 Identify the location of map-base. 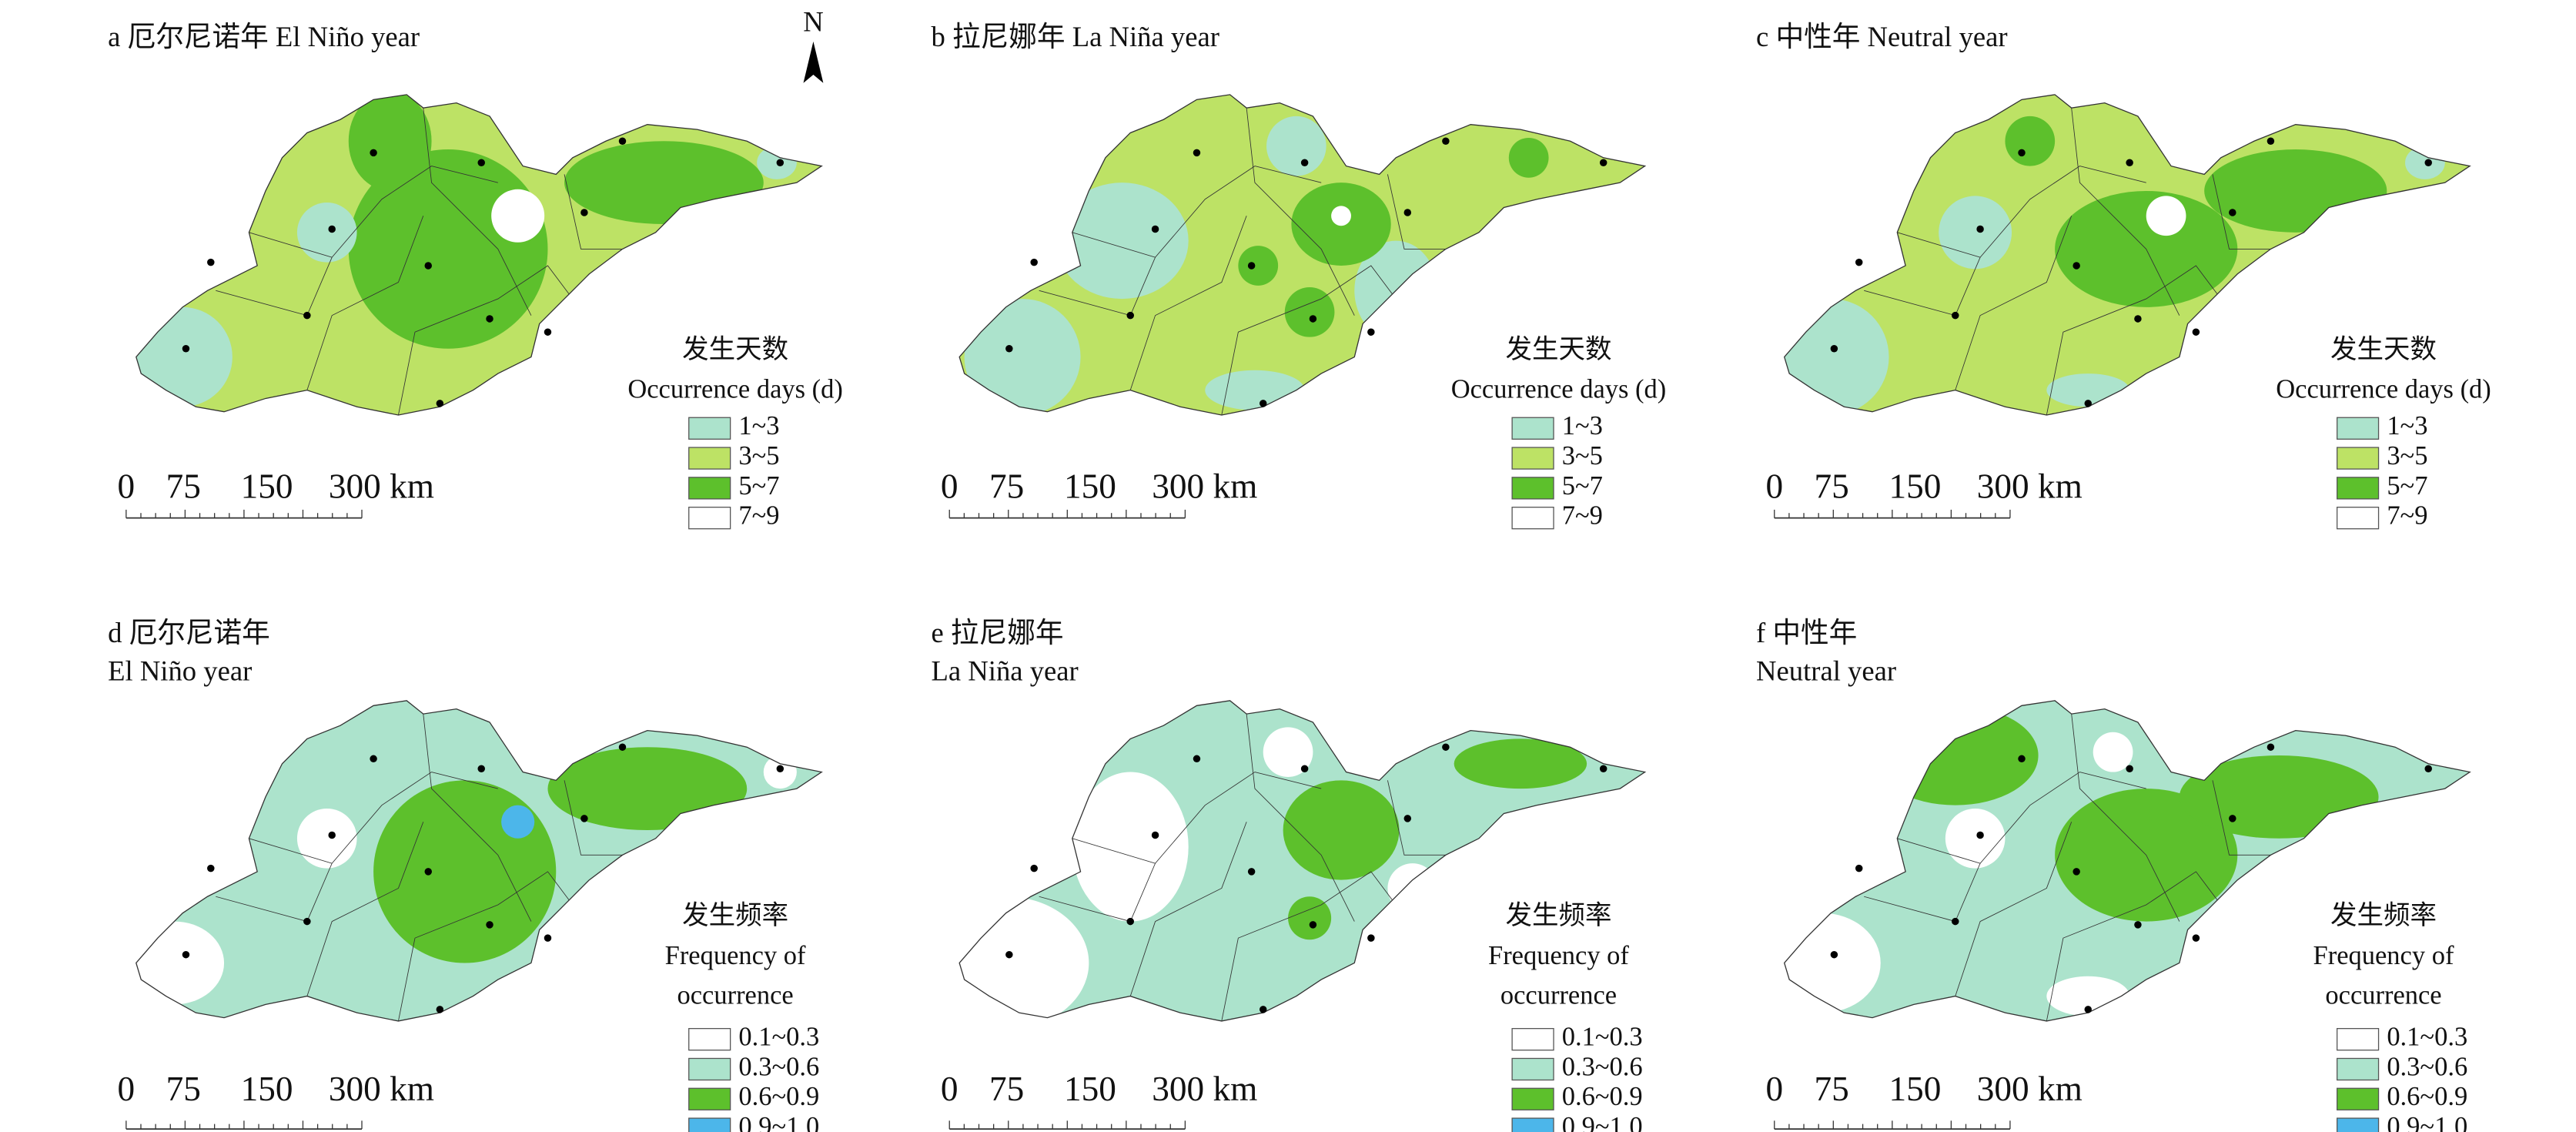
(1302, 254).